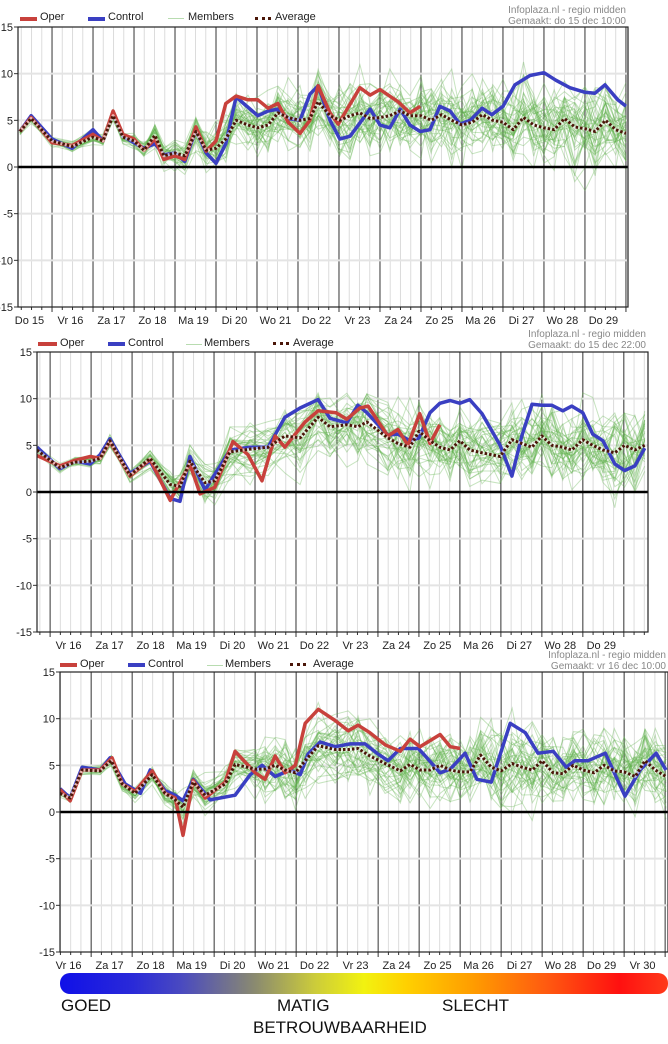 The image size is (668, 1044). Describe the element at coordinates (643, 966) in the screenshot. I see `x-day-label: Vr 30` at that location.